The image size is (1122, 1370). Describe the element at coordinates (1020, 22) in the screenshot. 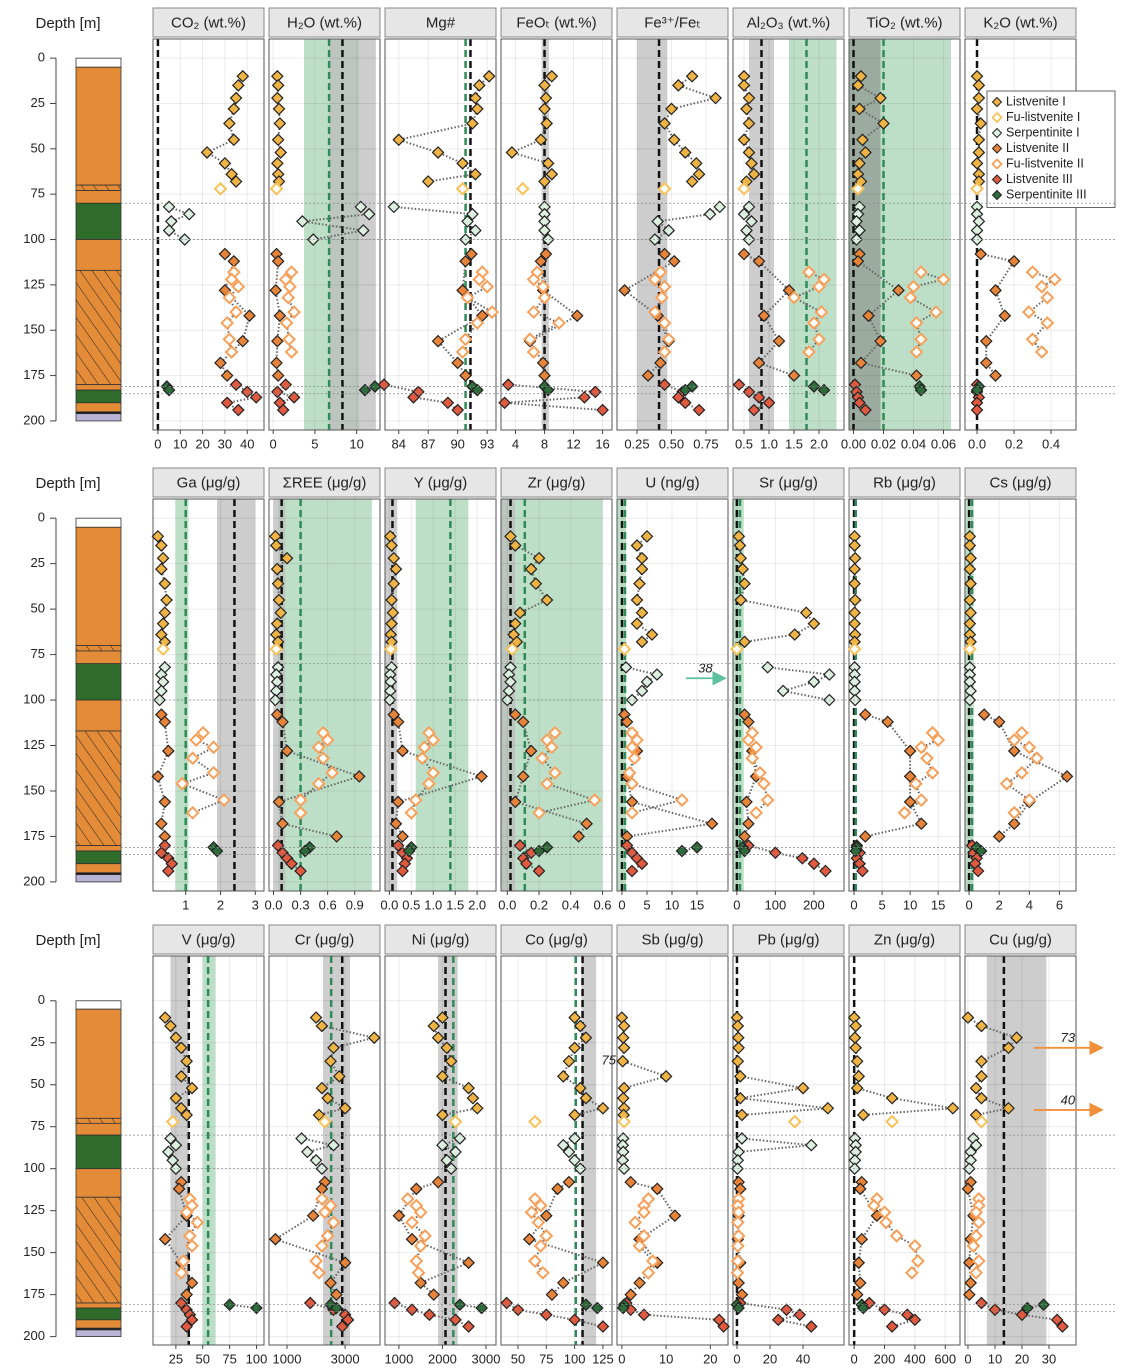

I see `panel-title: K₂O (wt.%)` at that location.